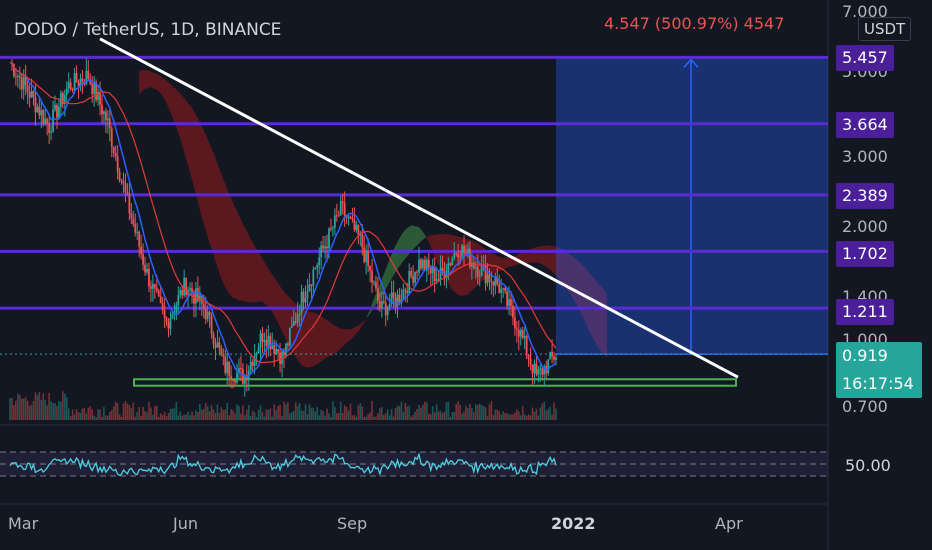  Describe the element at coordinates (865, 58) in the screenshot. I see `level-tag: 5.457` at that location.